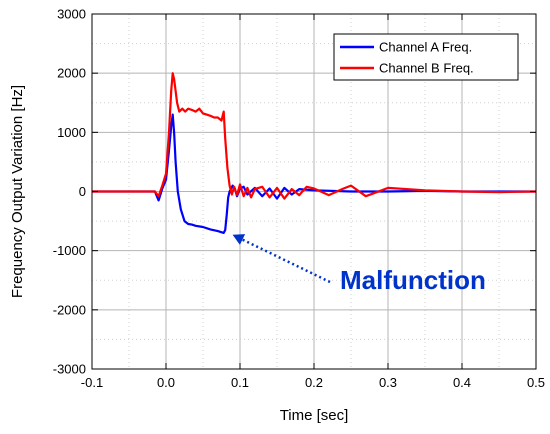 The image size is (550, 434). I want to click on x-tick-label: 0.0, so click(166, 382).